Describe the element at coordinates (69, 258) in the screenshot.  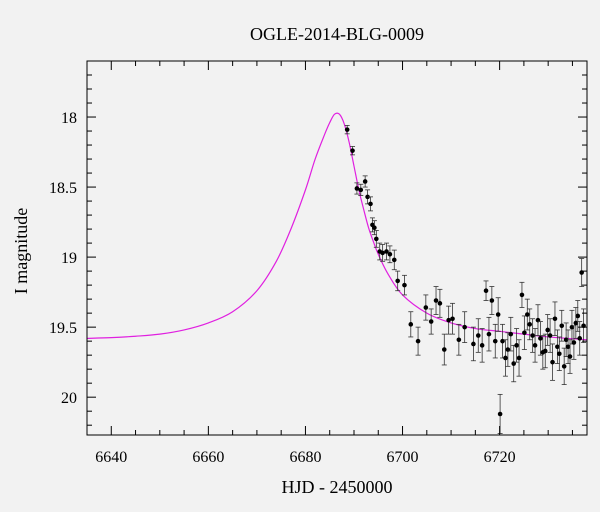
I see `y-tick-label: 19` at that location.